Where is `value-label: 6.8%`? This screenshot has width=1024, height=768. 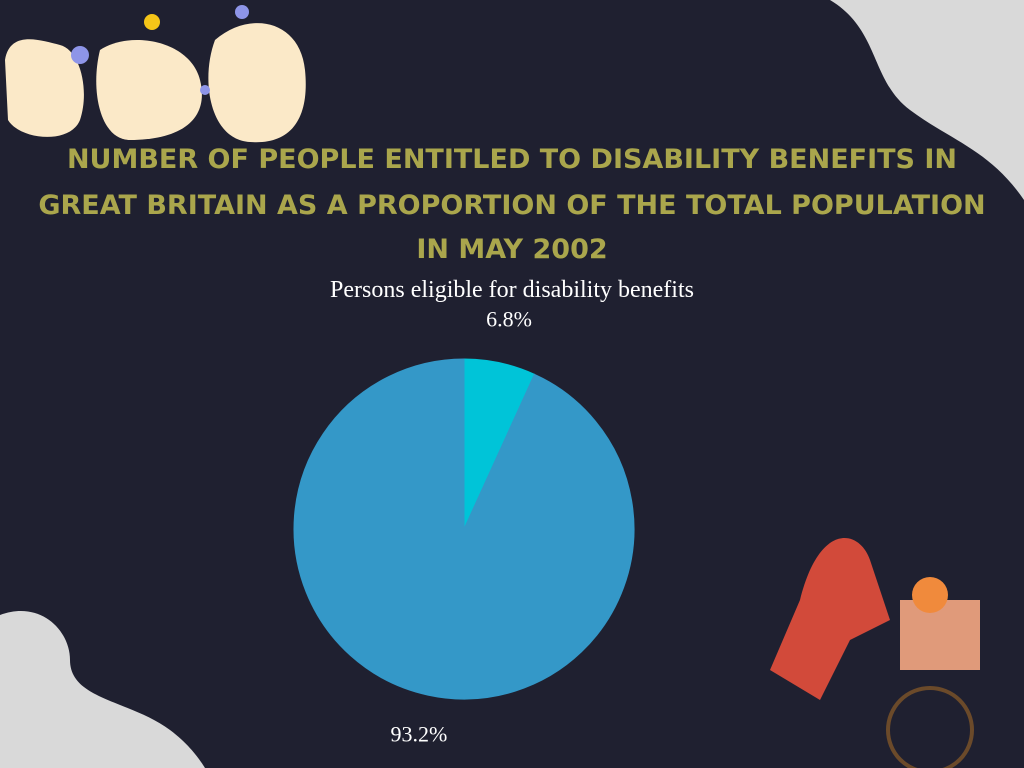 value-label: 6.8% is located at coordinates (509, 318).